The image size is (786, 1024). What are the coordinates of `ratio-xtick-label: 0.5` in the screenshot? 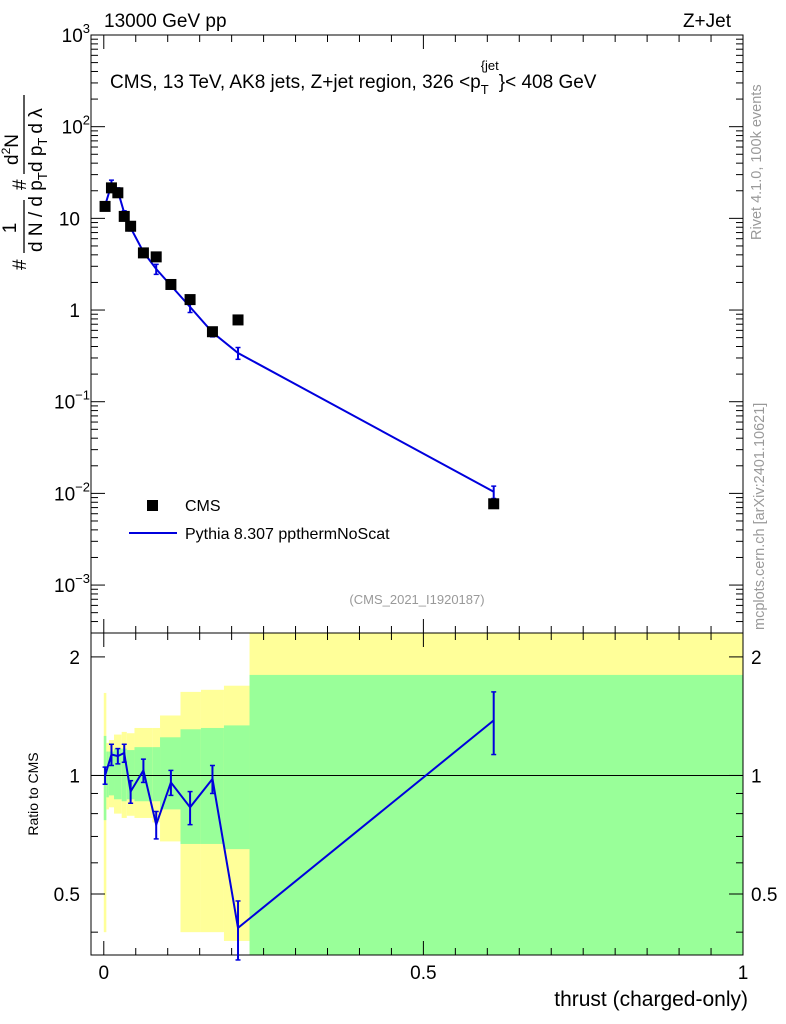 It's located at (423, 973).